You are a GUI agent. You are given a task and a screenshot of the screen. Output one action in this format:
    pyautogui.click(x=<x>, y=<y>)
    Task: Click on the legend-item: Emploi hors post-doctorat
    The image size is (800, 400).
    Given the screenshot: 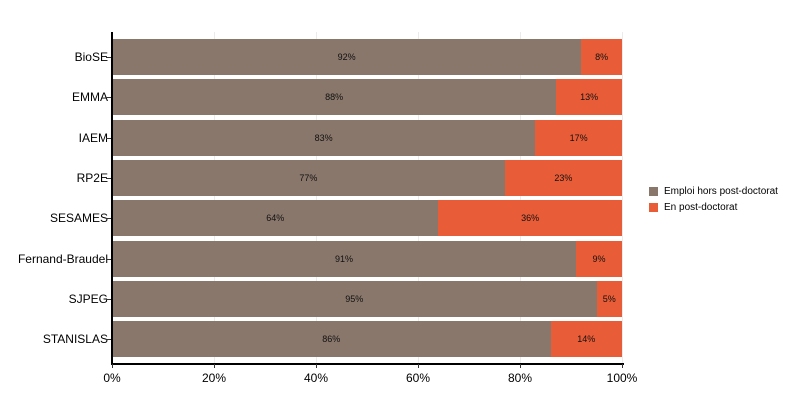 What is the action you would take?
    pyautogui.click(x=713, y=191)
    